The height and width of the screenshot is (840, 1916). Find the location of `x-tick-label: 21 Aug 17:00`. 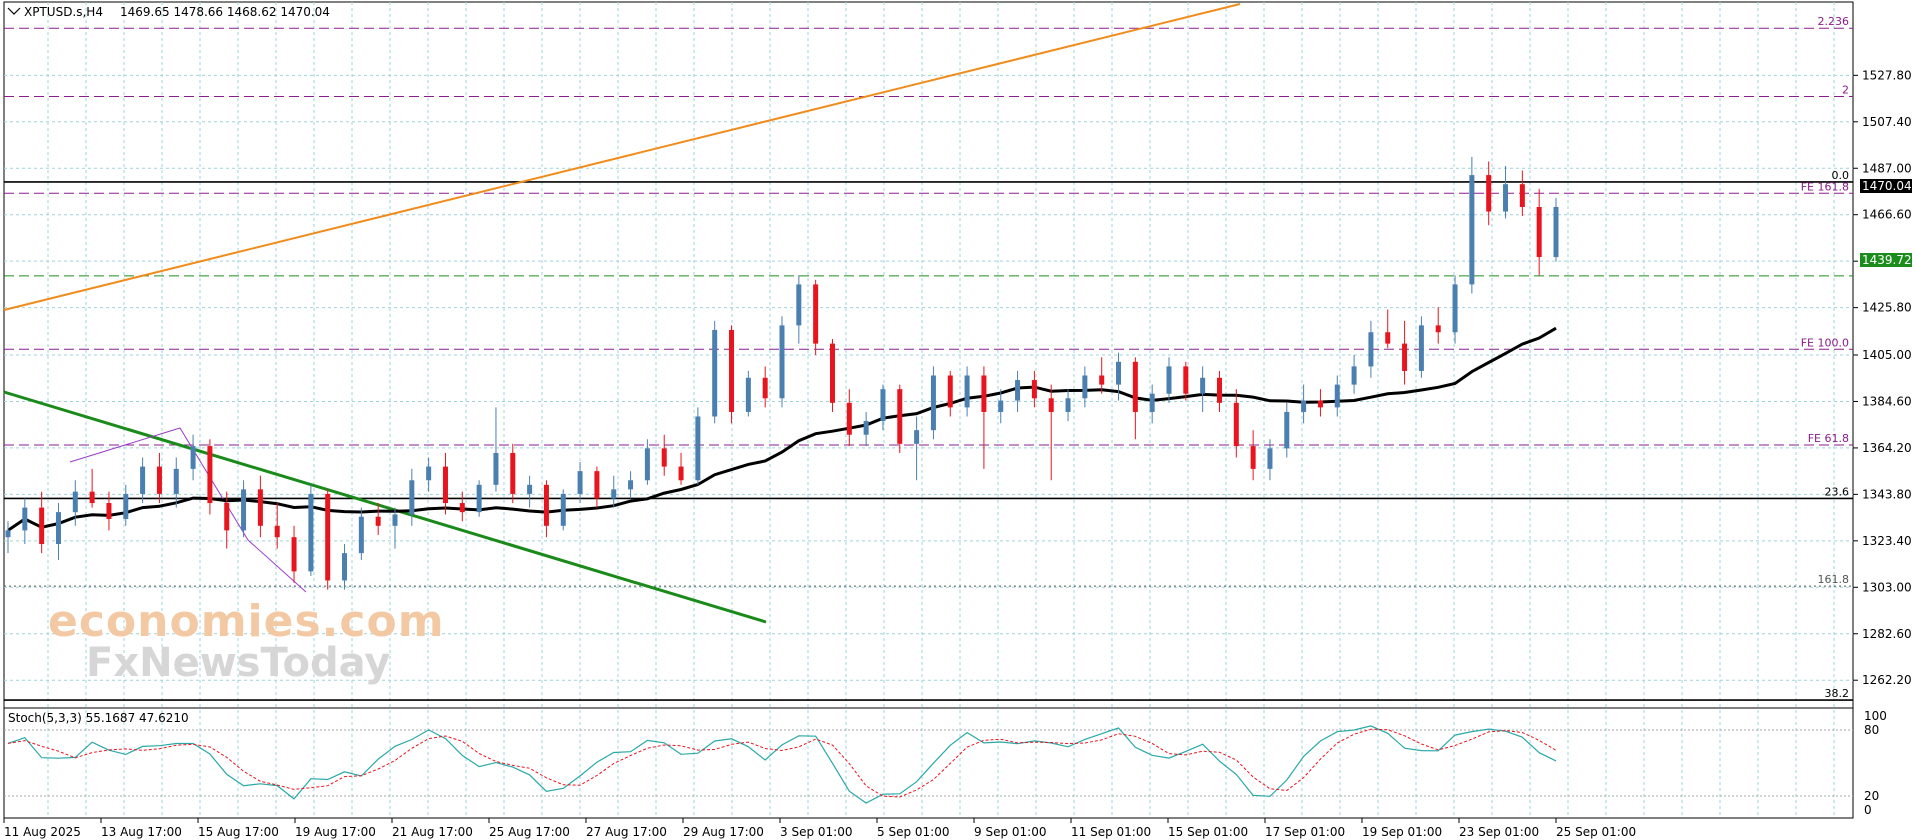

x-tick-label: 21 Aug 17:00 is located at coordinates (432, 832).